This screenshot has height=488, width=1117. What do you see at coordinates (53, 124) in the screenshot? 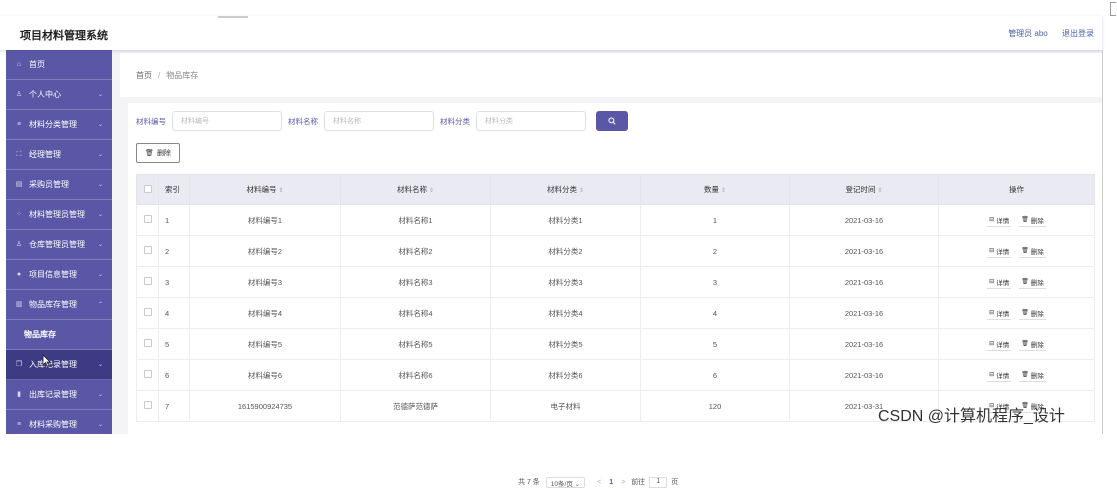
I see `sidebar-item-label: 材料分类管理` at bounding box center [53, 124].